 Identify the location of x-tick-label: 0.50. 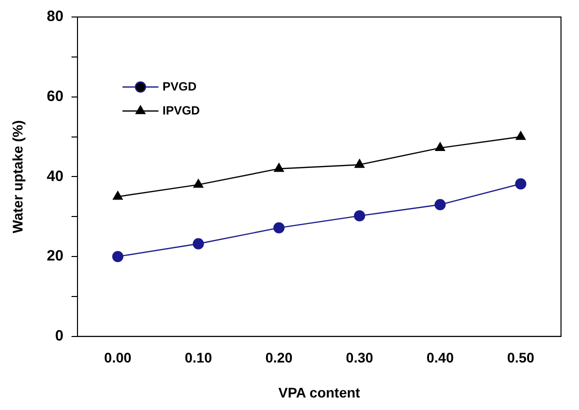
(521, 358).